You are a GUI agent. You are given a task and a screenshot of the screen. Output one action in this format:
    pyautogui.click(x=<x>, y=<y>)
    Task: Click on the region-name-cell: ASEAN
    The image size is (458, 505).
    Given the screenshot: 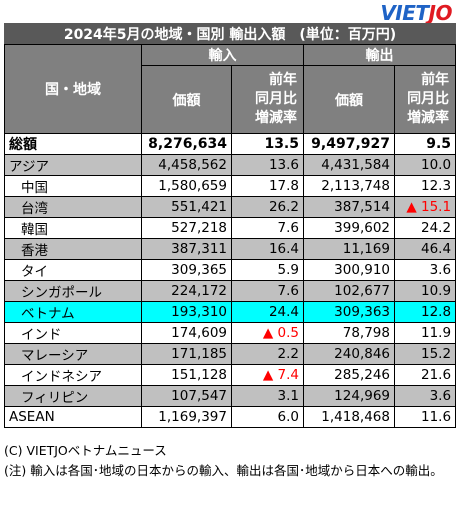 What is the action you would take?
    pyautogui.click(x=73, y=417)
    